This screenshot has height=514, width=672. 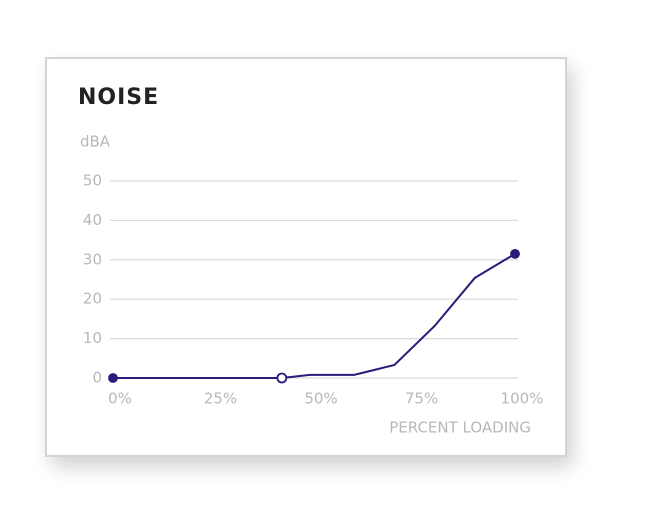 I want to click on x-tick-label: 100%, so click(x=522, y=399).